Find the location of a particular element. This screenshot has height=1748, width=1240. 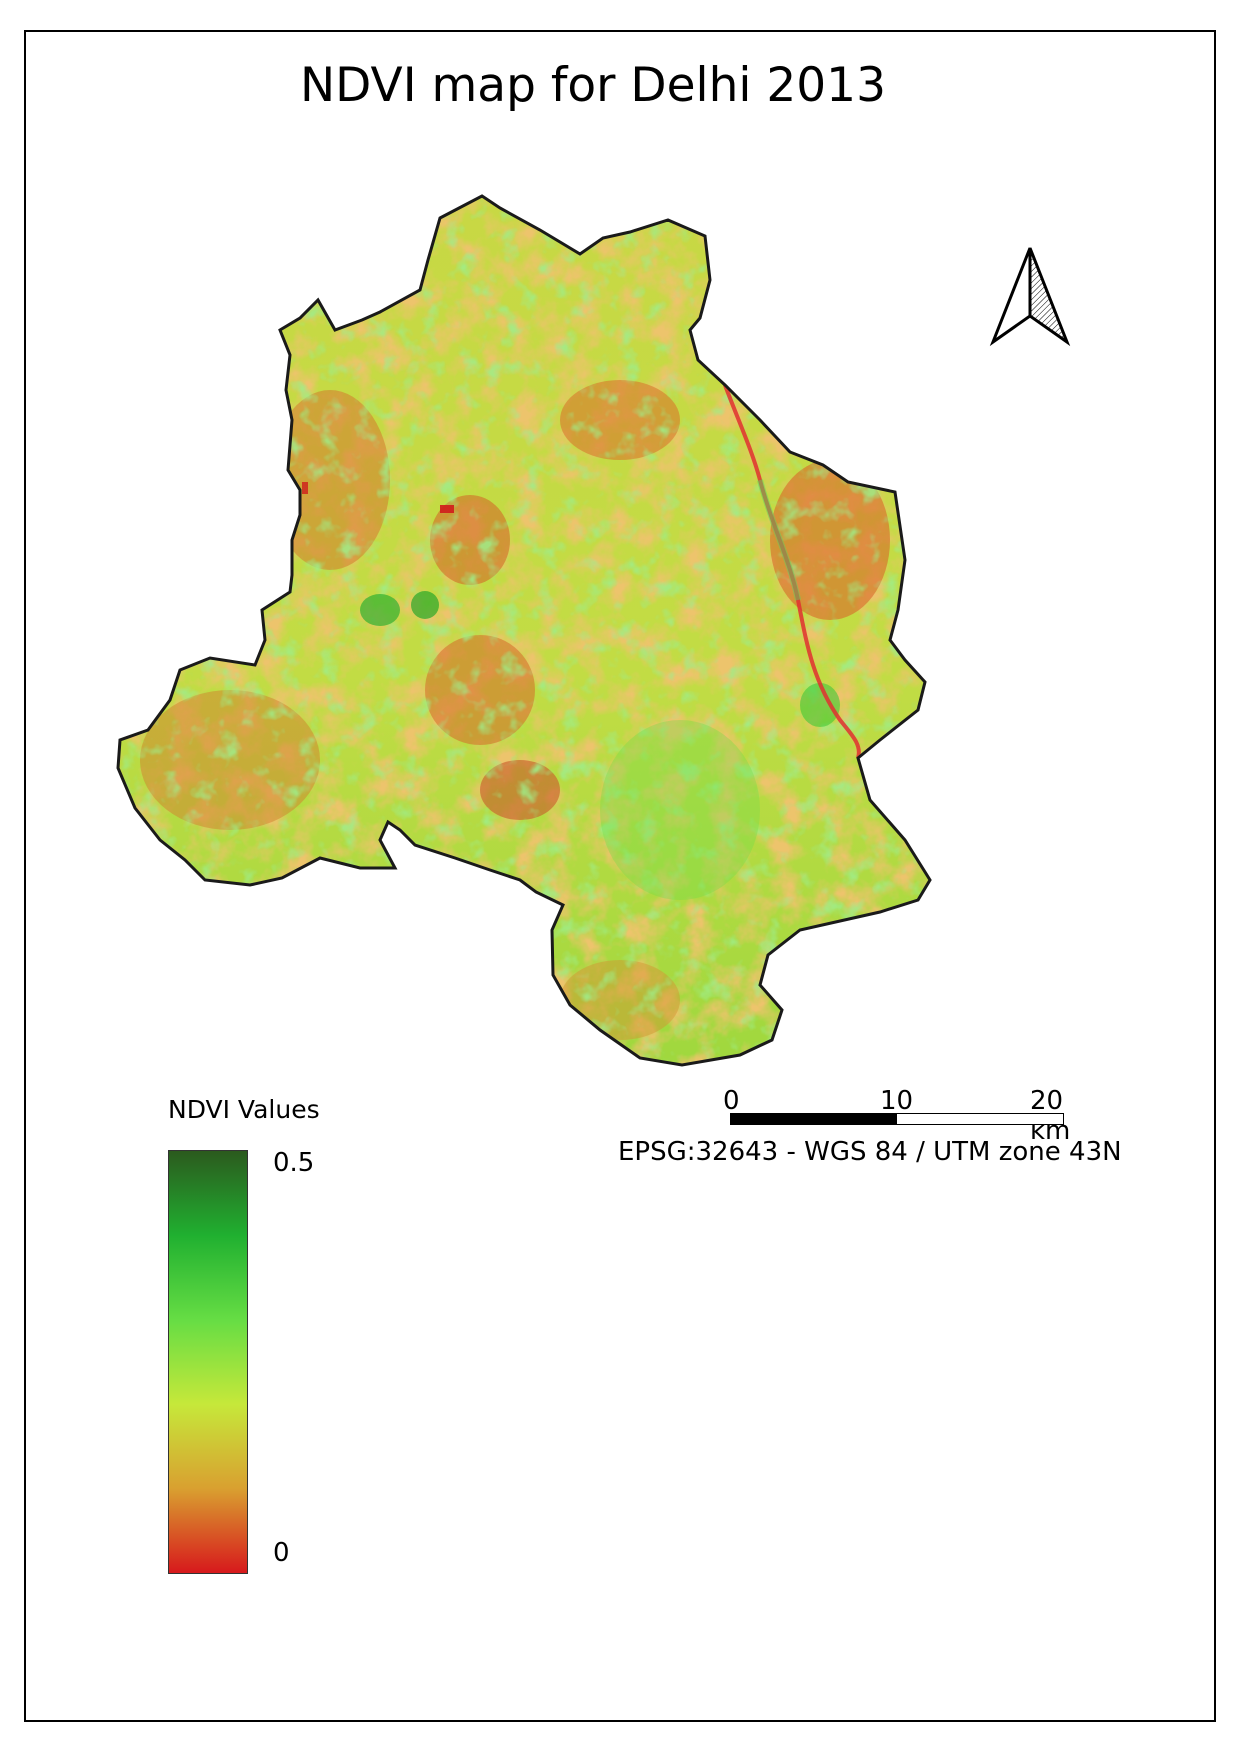

scale-segment-filled is located at coordinates (814, 1119).